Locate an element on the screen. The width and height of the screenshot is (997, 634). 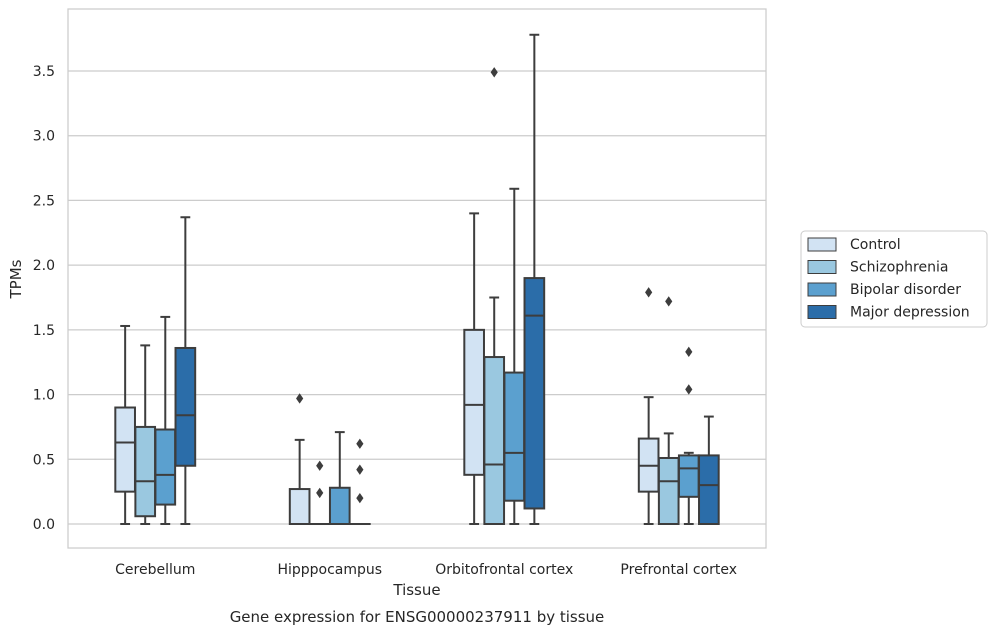
y-tick-label: 1.5 is located at coordinates (44, 331).